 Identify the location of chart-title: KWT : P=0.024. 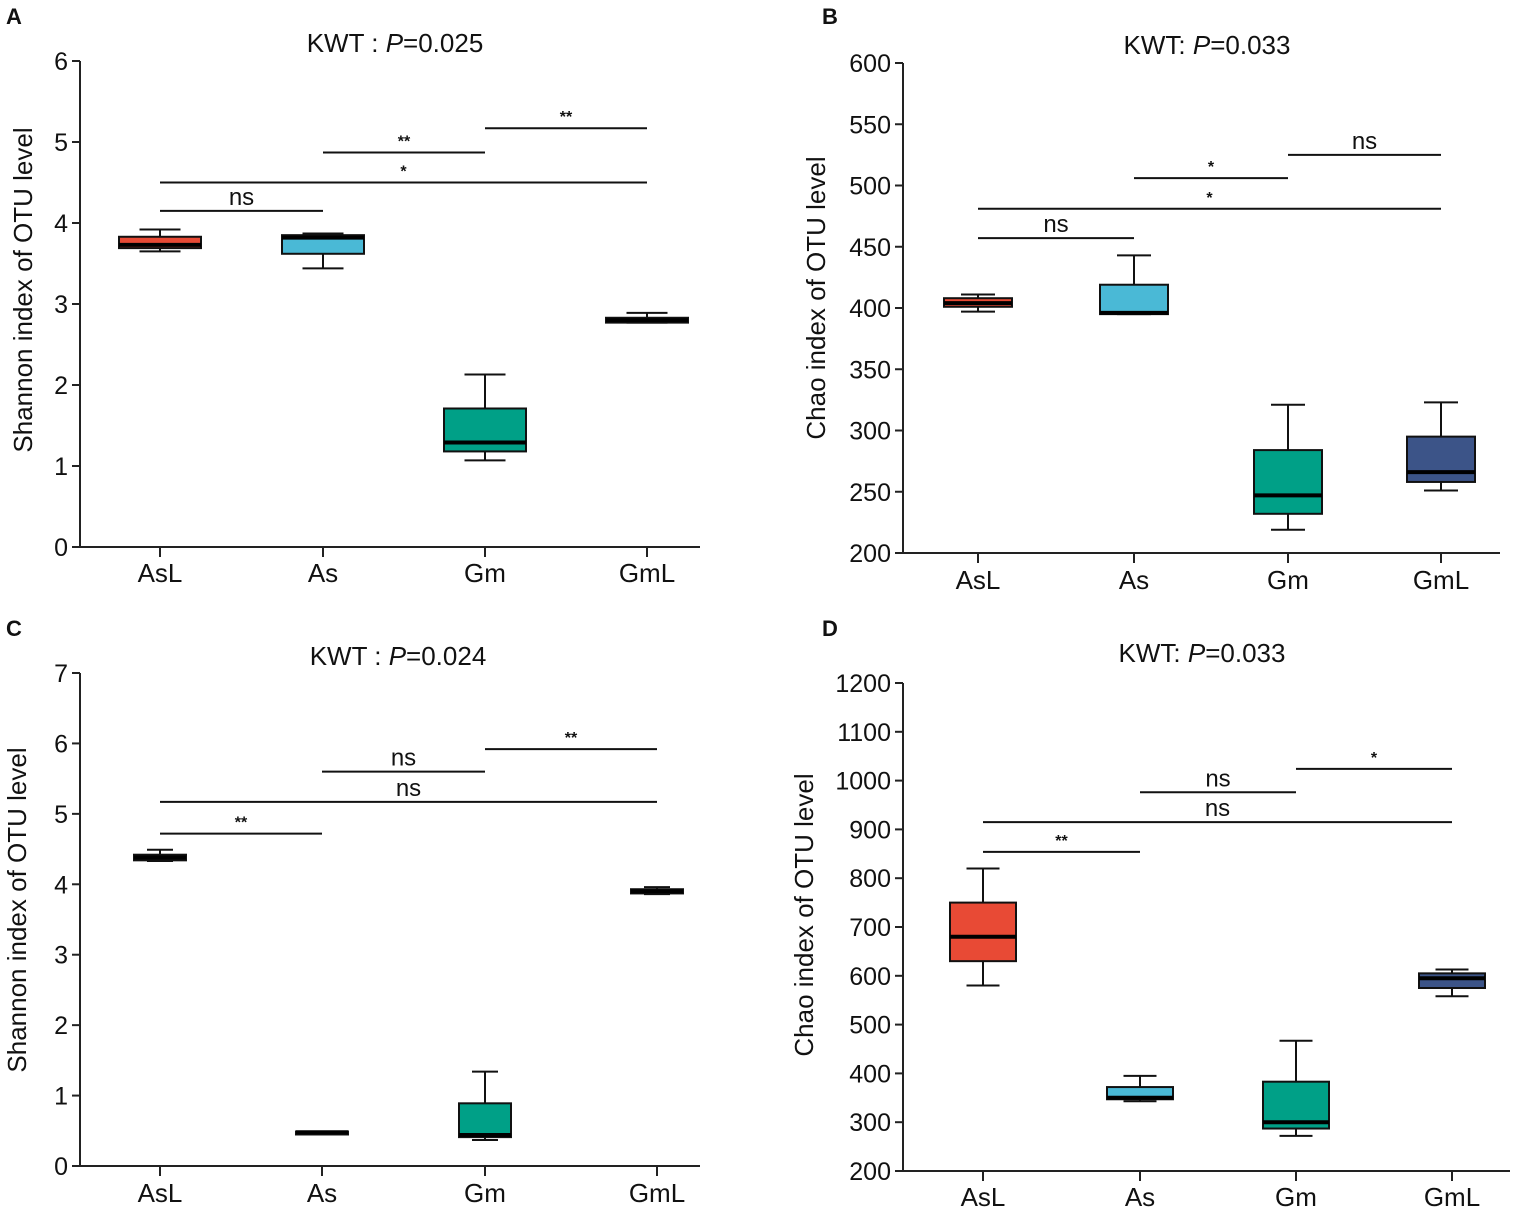
(398, 656).